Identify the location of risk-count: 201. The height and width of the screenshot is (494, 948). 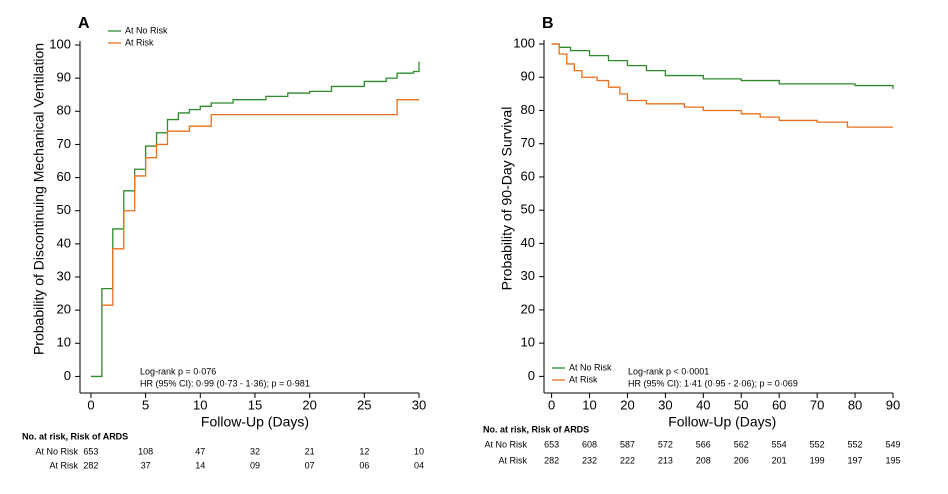
(779, 460).